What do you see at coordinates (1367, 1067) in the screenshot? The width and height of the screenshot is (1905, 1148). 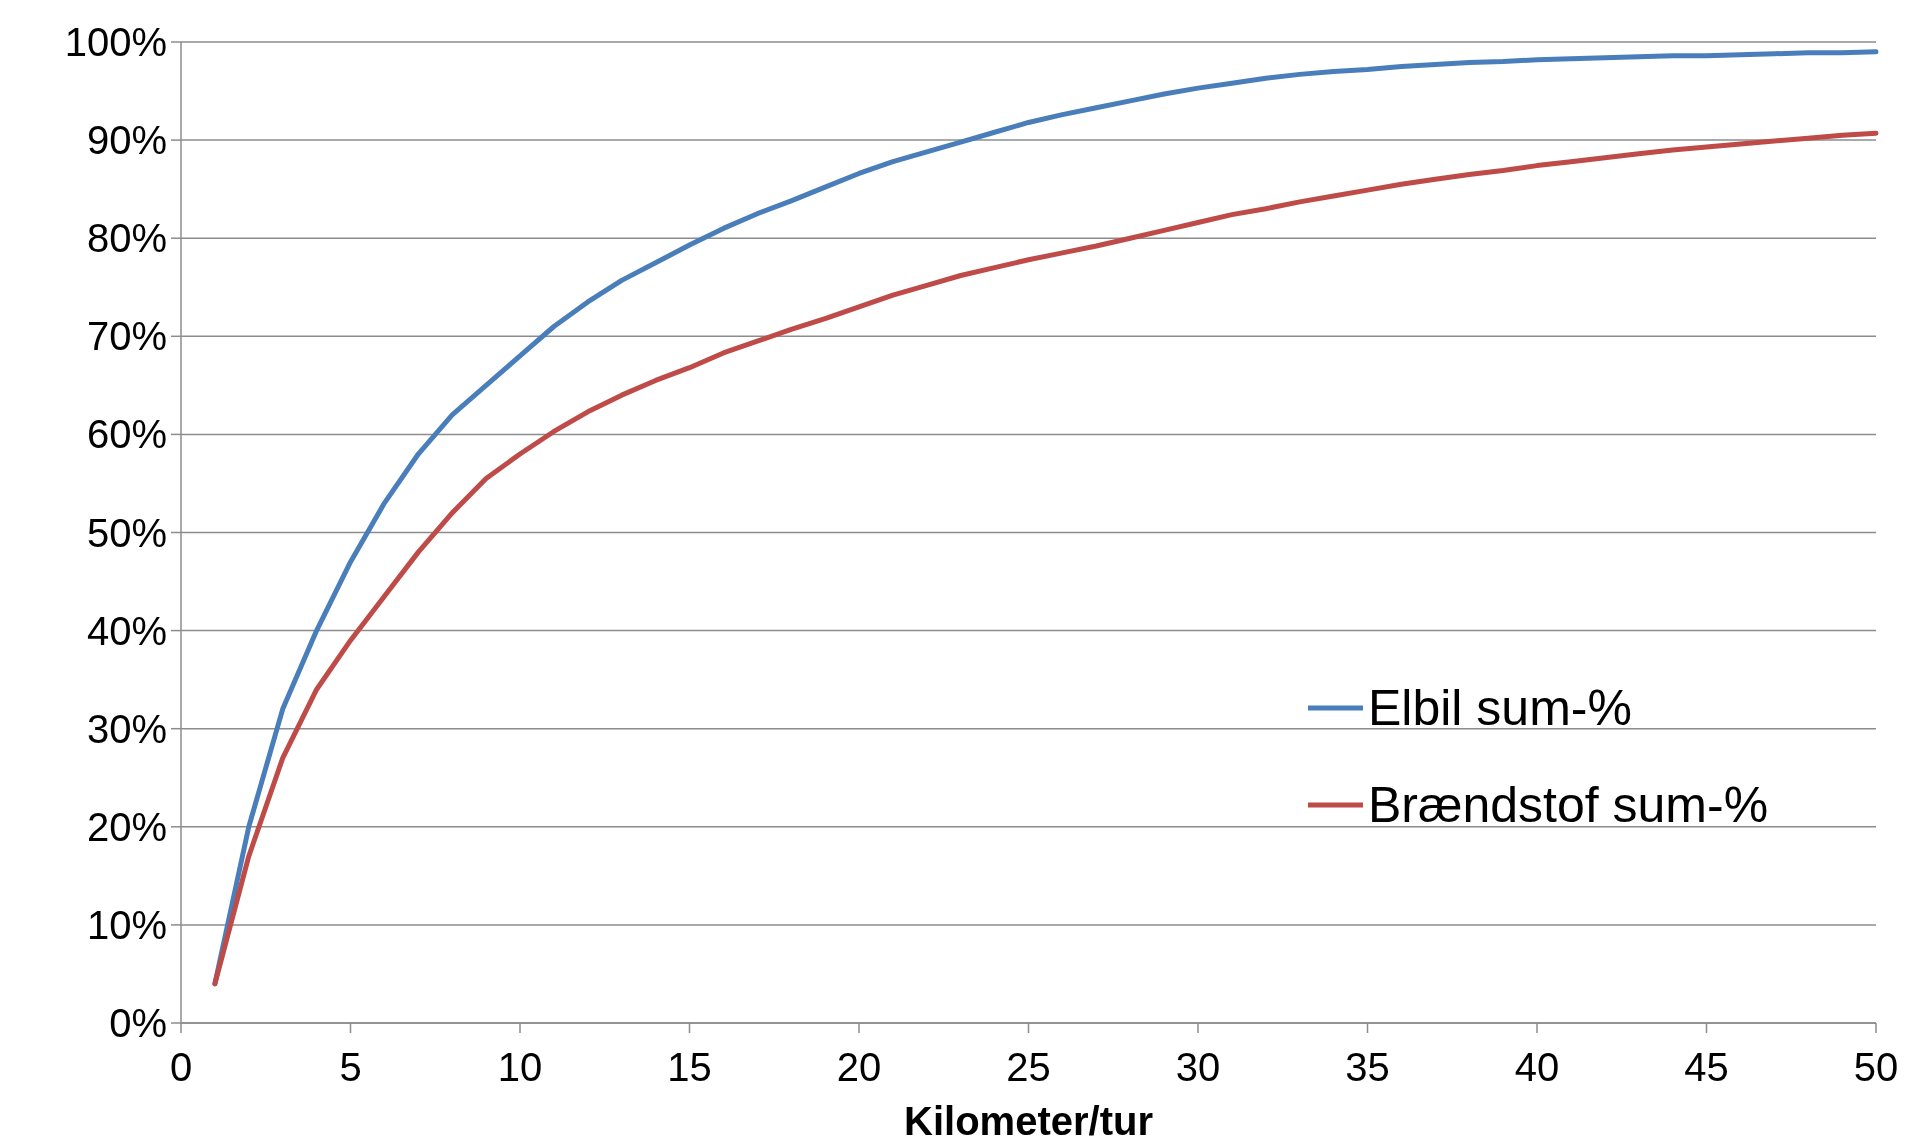 I see `x-tick-label: 35` at bounding box center [1367, 1067].